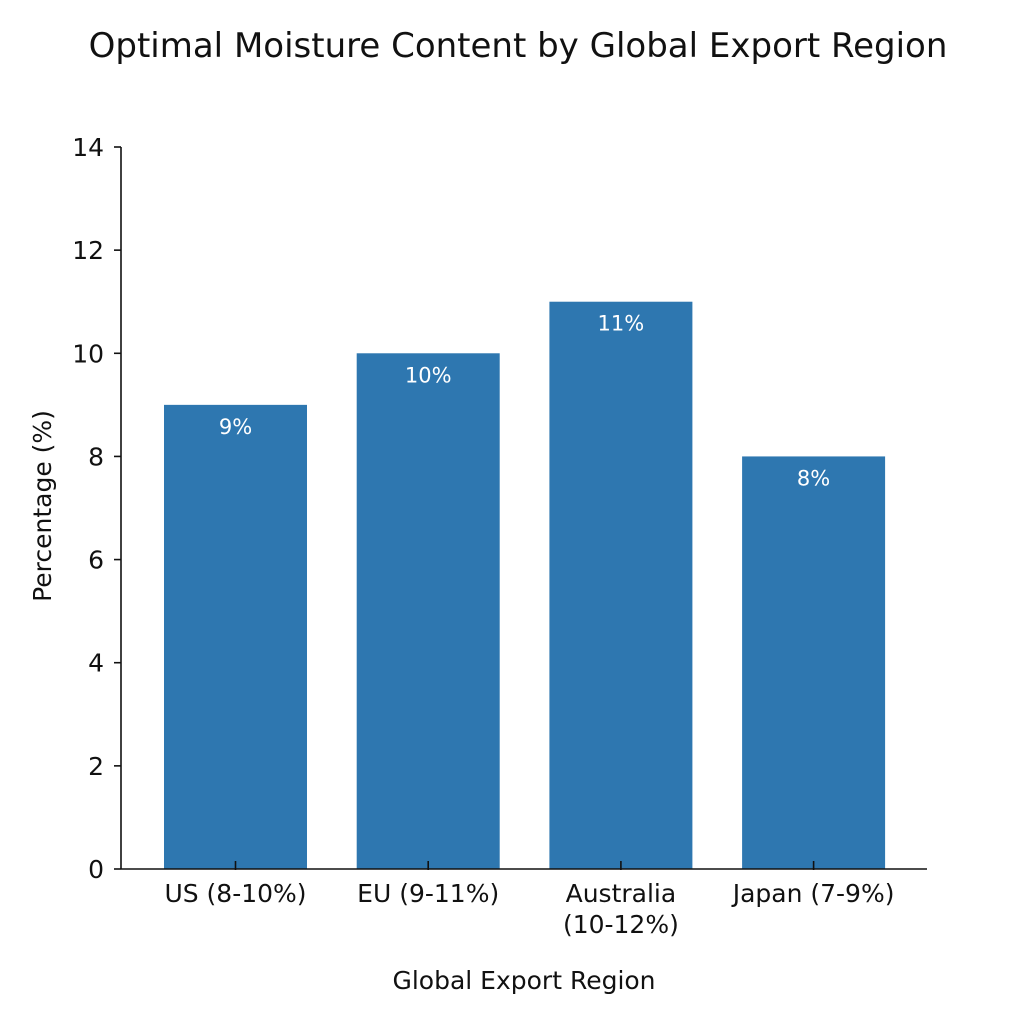 Image resolution: width=1024 pixels, height=1024 pixels. What do you see at coordinates (523, 980) in the screenshot?
I see `x-axis-label: Global Export Region` at bounding box center [523, 980].